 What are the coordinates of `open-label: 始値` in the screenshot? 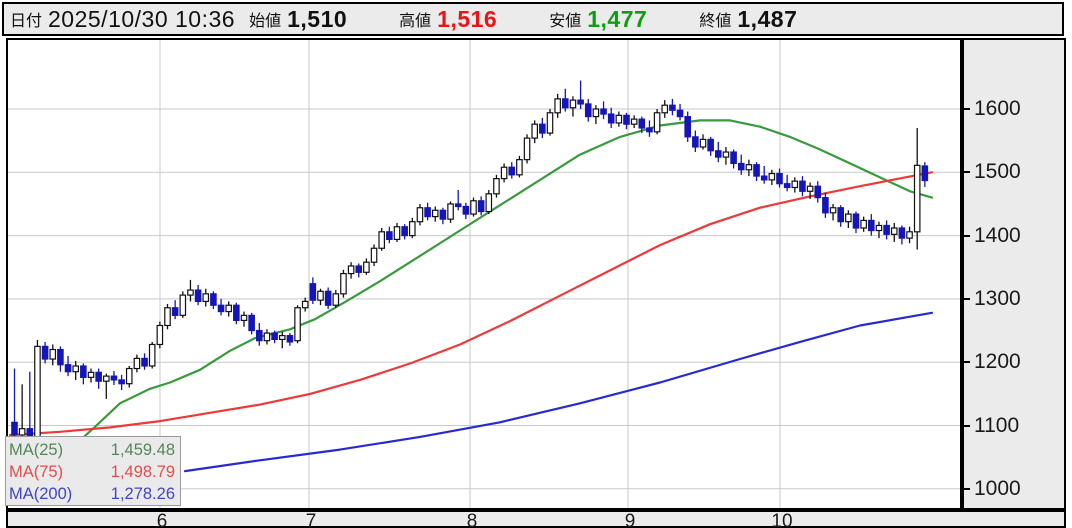 It's located at (265, 21).